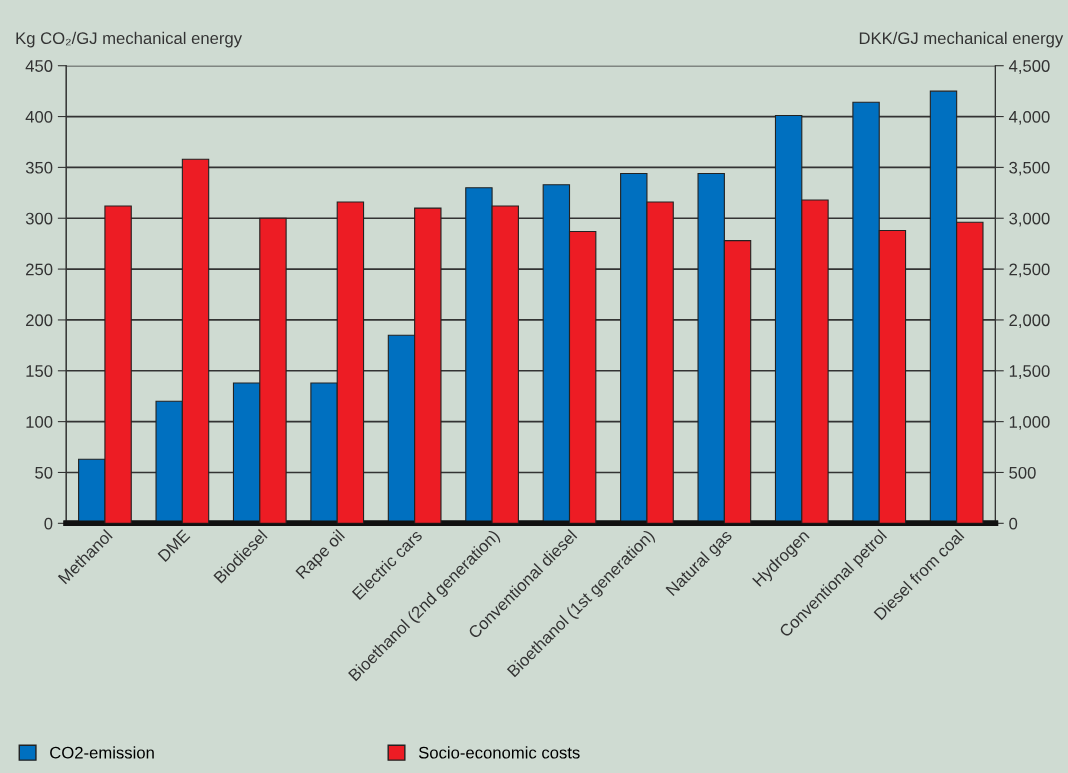 The image size is (1068, 773). Describe the element at coordinates (1029, 423) in the screenshot. I see `y2-tick-label: 1,000` at that location.